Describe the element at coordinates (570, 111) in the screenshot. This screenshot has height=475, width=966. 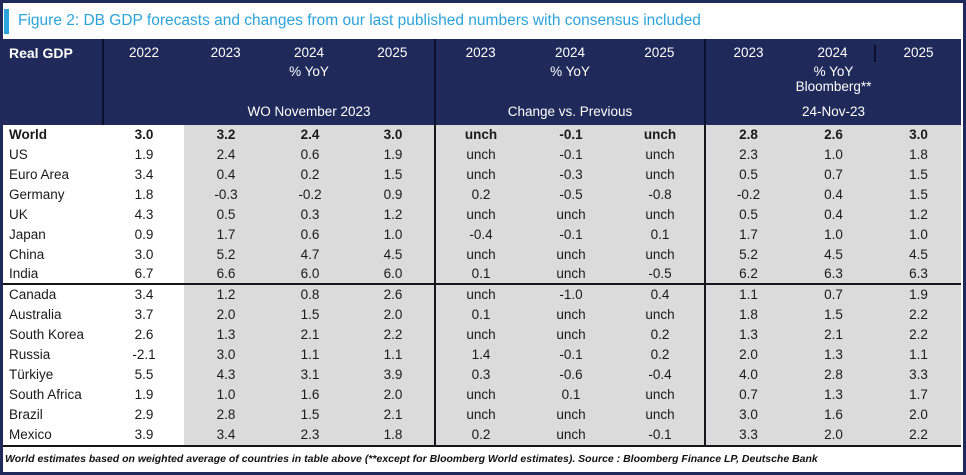
I see `group-label: Change vs. Previous` at that location.